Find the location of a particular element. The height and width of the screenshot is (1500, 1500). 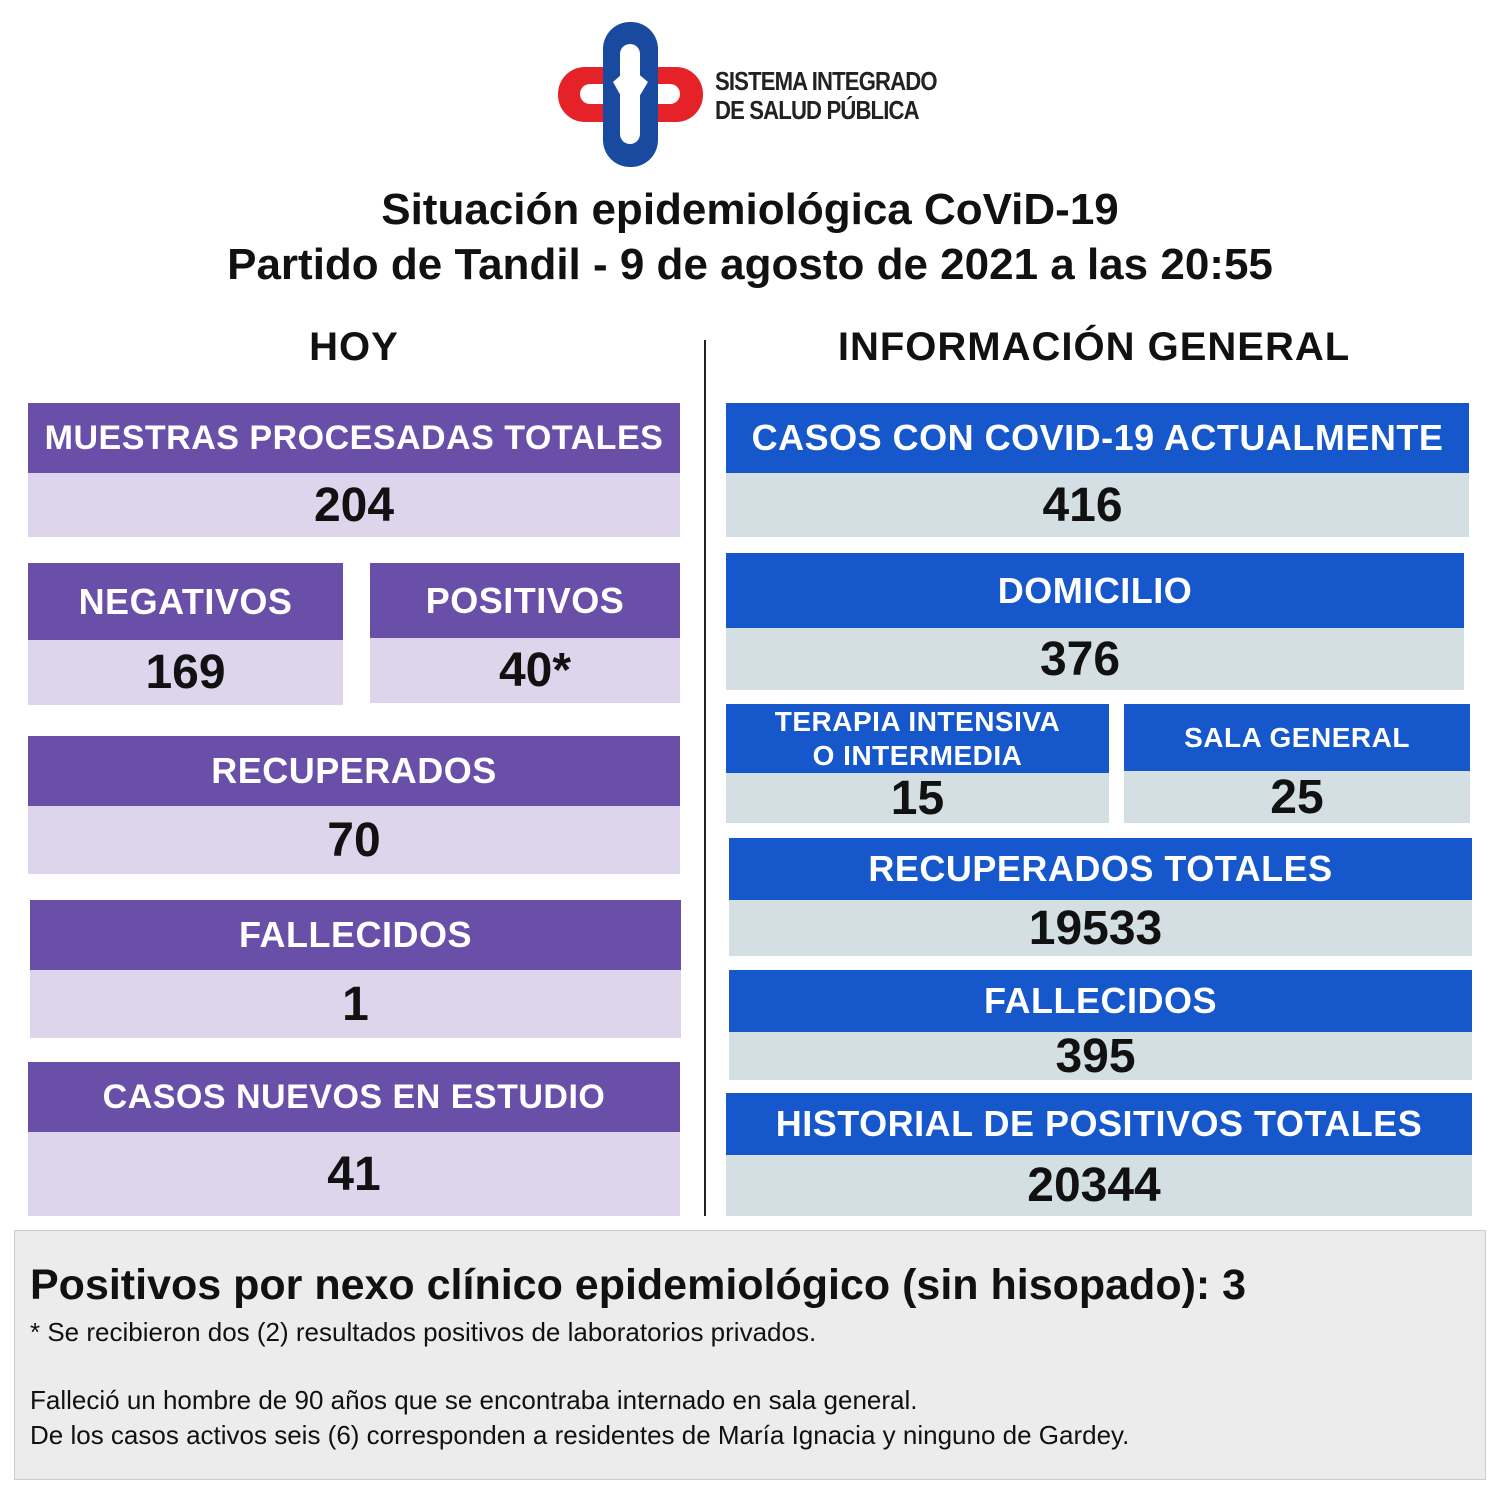

fallecidos-totales-value: 395 is located at coordinates (1100, 1056).